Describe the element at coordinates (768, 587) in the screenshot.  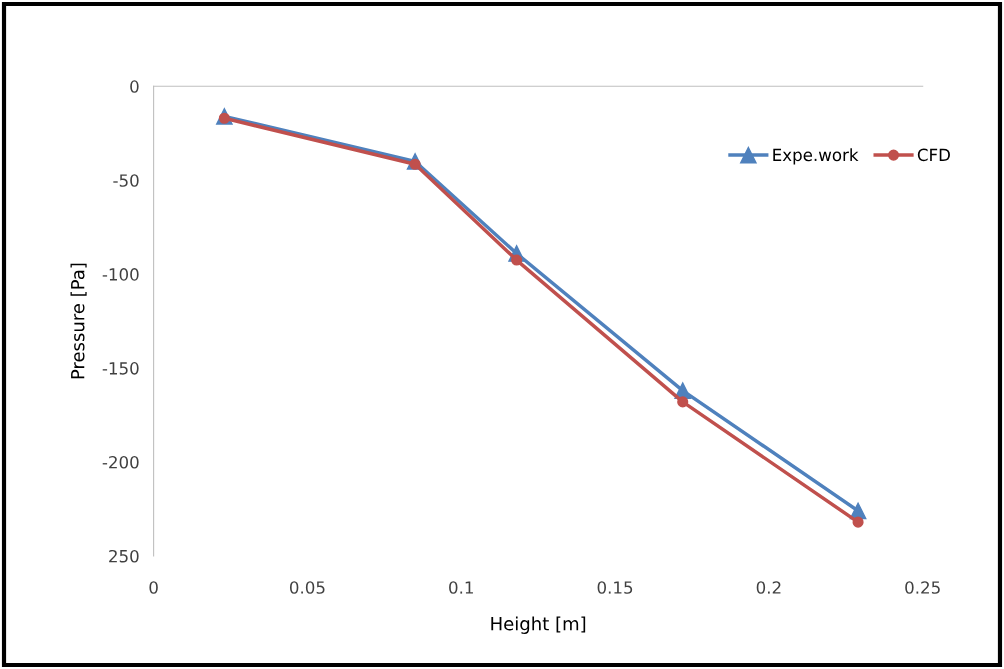
I see `x-tick-label: 0.2` at that location.